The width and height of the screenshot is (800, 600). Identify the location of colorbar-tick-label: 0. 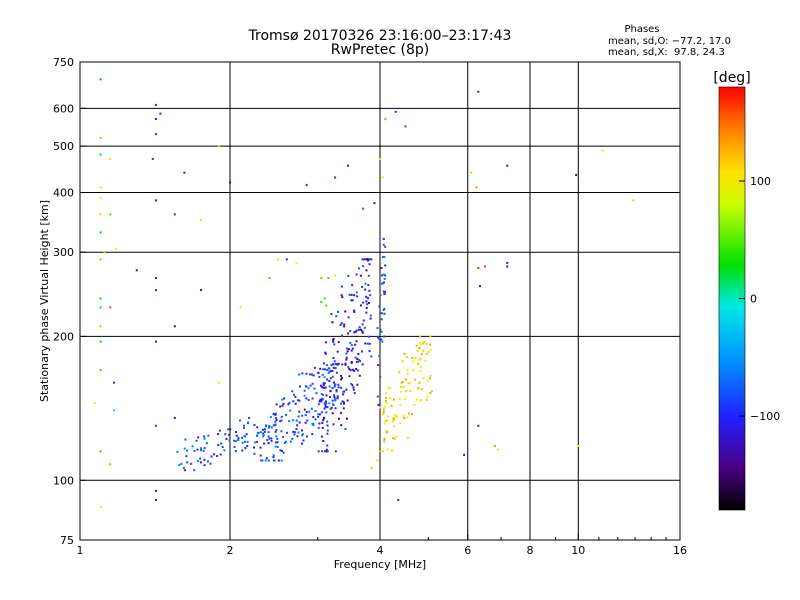
(753, 299).